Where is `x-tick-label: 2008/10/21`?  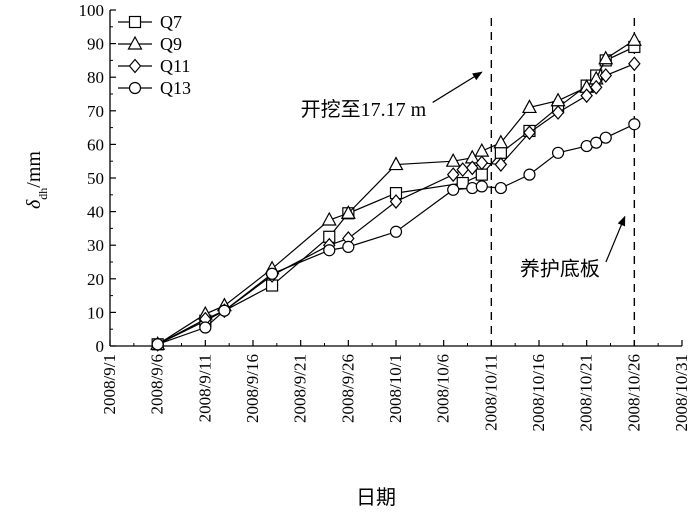 x-tick-label: 2008/10/21 is located at coordinates (586, 392).